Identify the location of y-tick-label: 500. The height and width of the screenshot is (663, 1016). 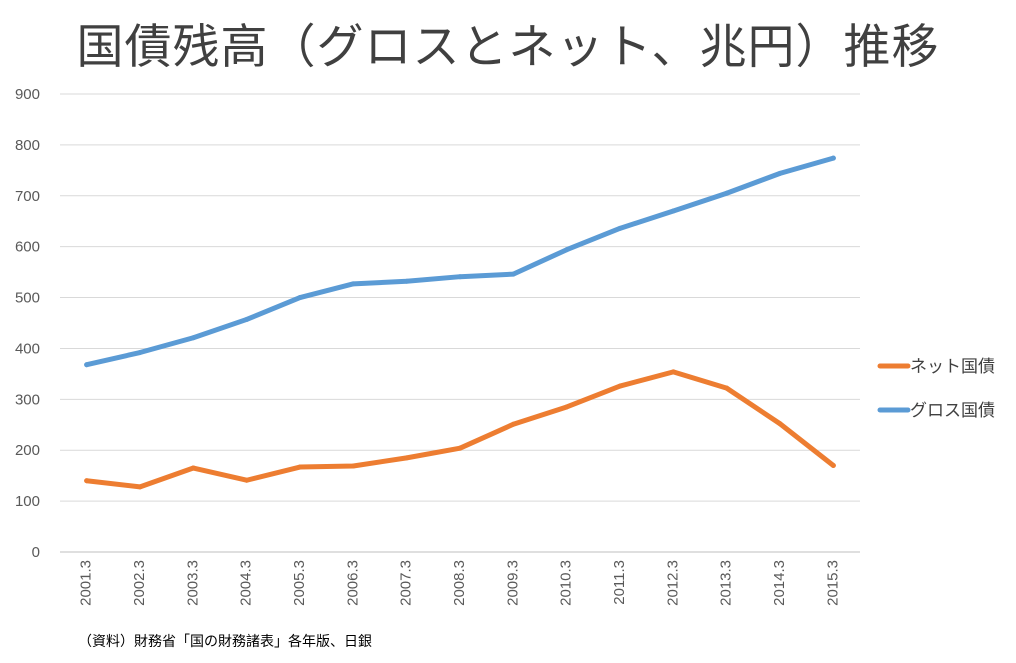
(27, 298).